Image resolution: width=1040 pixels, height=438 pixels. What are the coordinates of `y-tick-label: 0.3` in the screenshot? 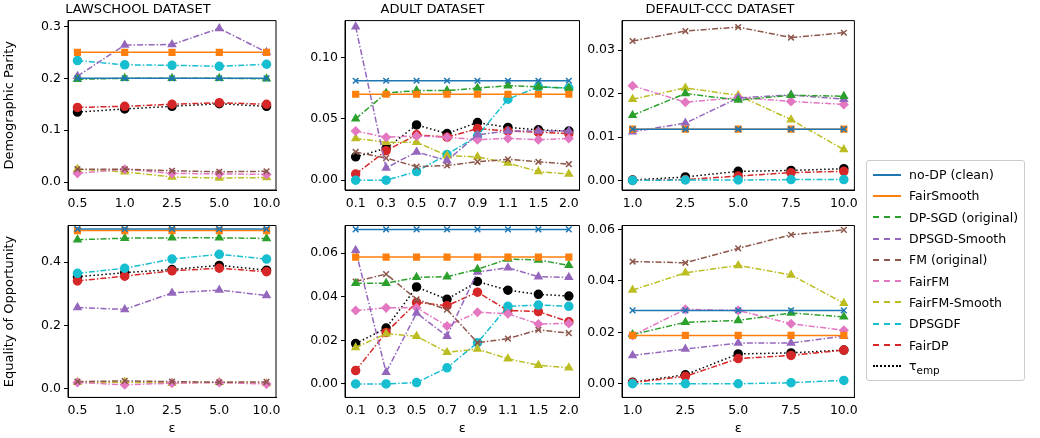 It's located at (51, 25).